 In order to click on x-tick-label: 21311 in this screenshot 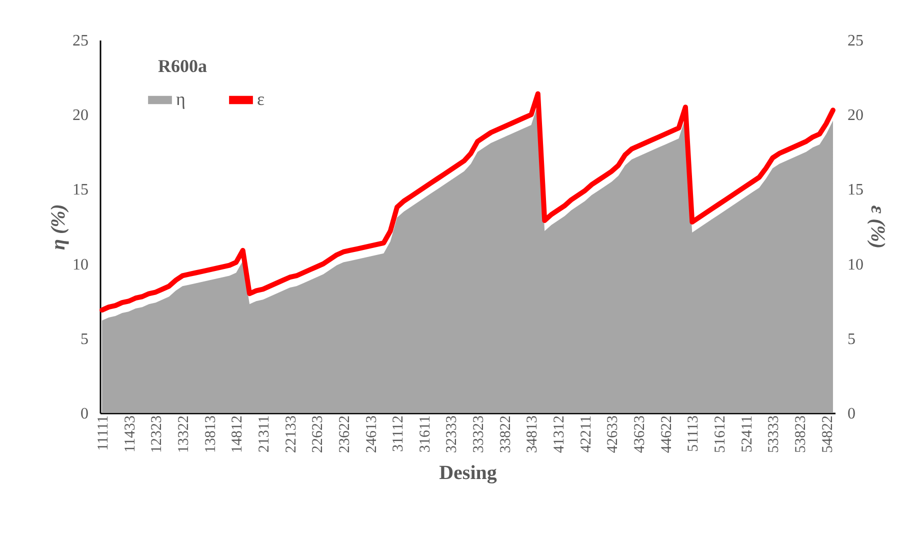, I will do `click(264, 434)`.